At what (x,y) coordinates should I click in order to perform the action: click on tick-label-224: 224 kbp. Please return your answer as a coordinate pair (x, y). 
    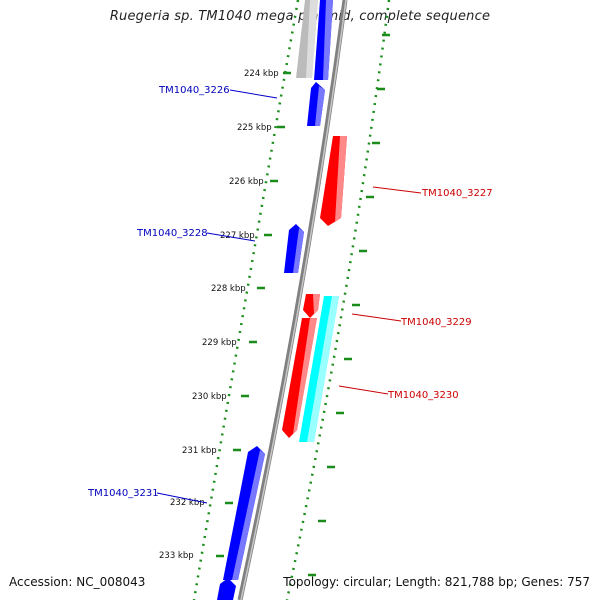
    Looking at the image, I should click on (261, 74).